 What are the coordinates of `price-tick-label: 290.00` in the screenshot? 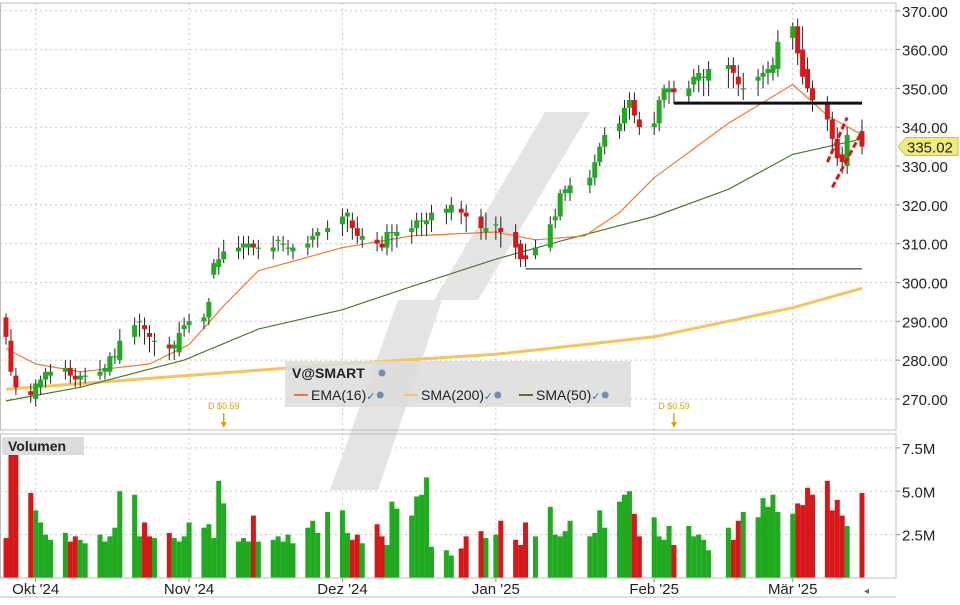 It's located at (925, 322).